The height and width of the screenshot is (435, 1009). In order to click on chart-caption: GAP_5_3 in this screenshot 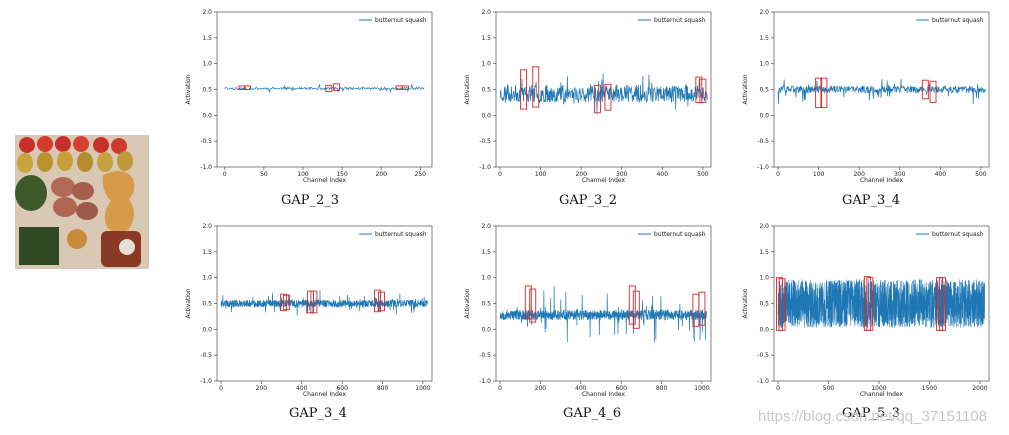, I will do `click(871, 413)`.